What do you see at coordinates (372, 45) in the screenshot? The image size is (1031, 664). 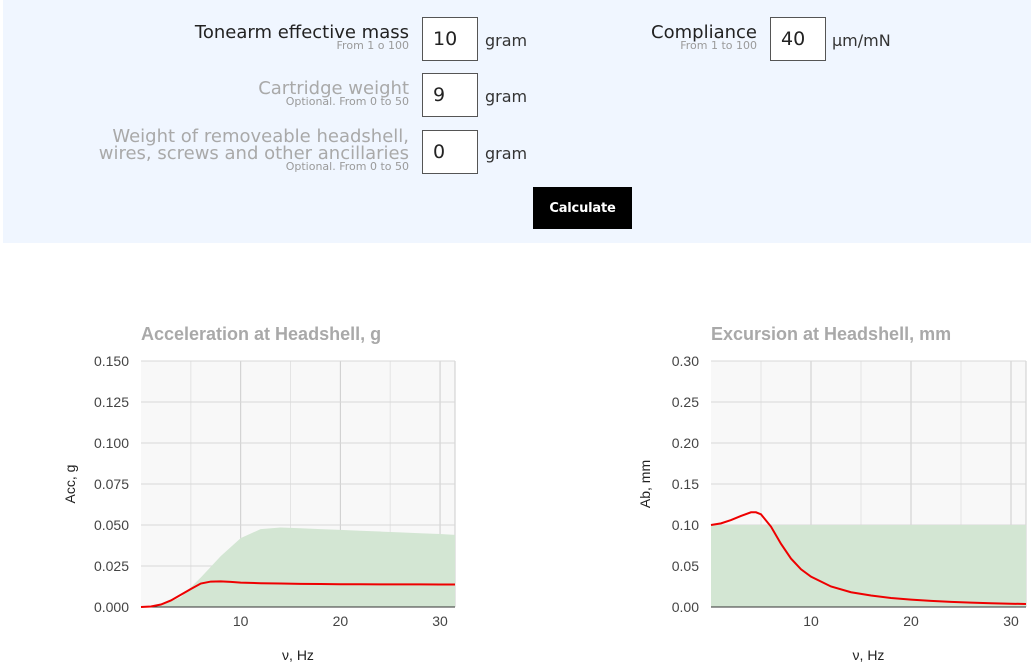 I see `tonearm-mass-hint: From 1 o 100` at bounding box center [372, 45].